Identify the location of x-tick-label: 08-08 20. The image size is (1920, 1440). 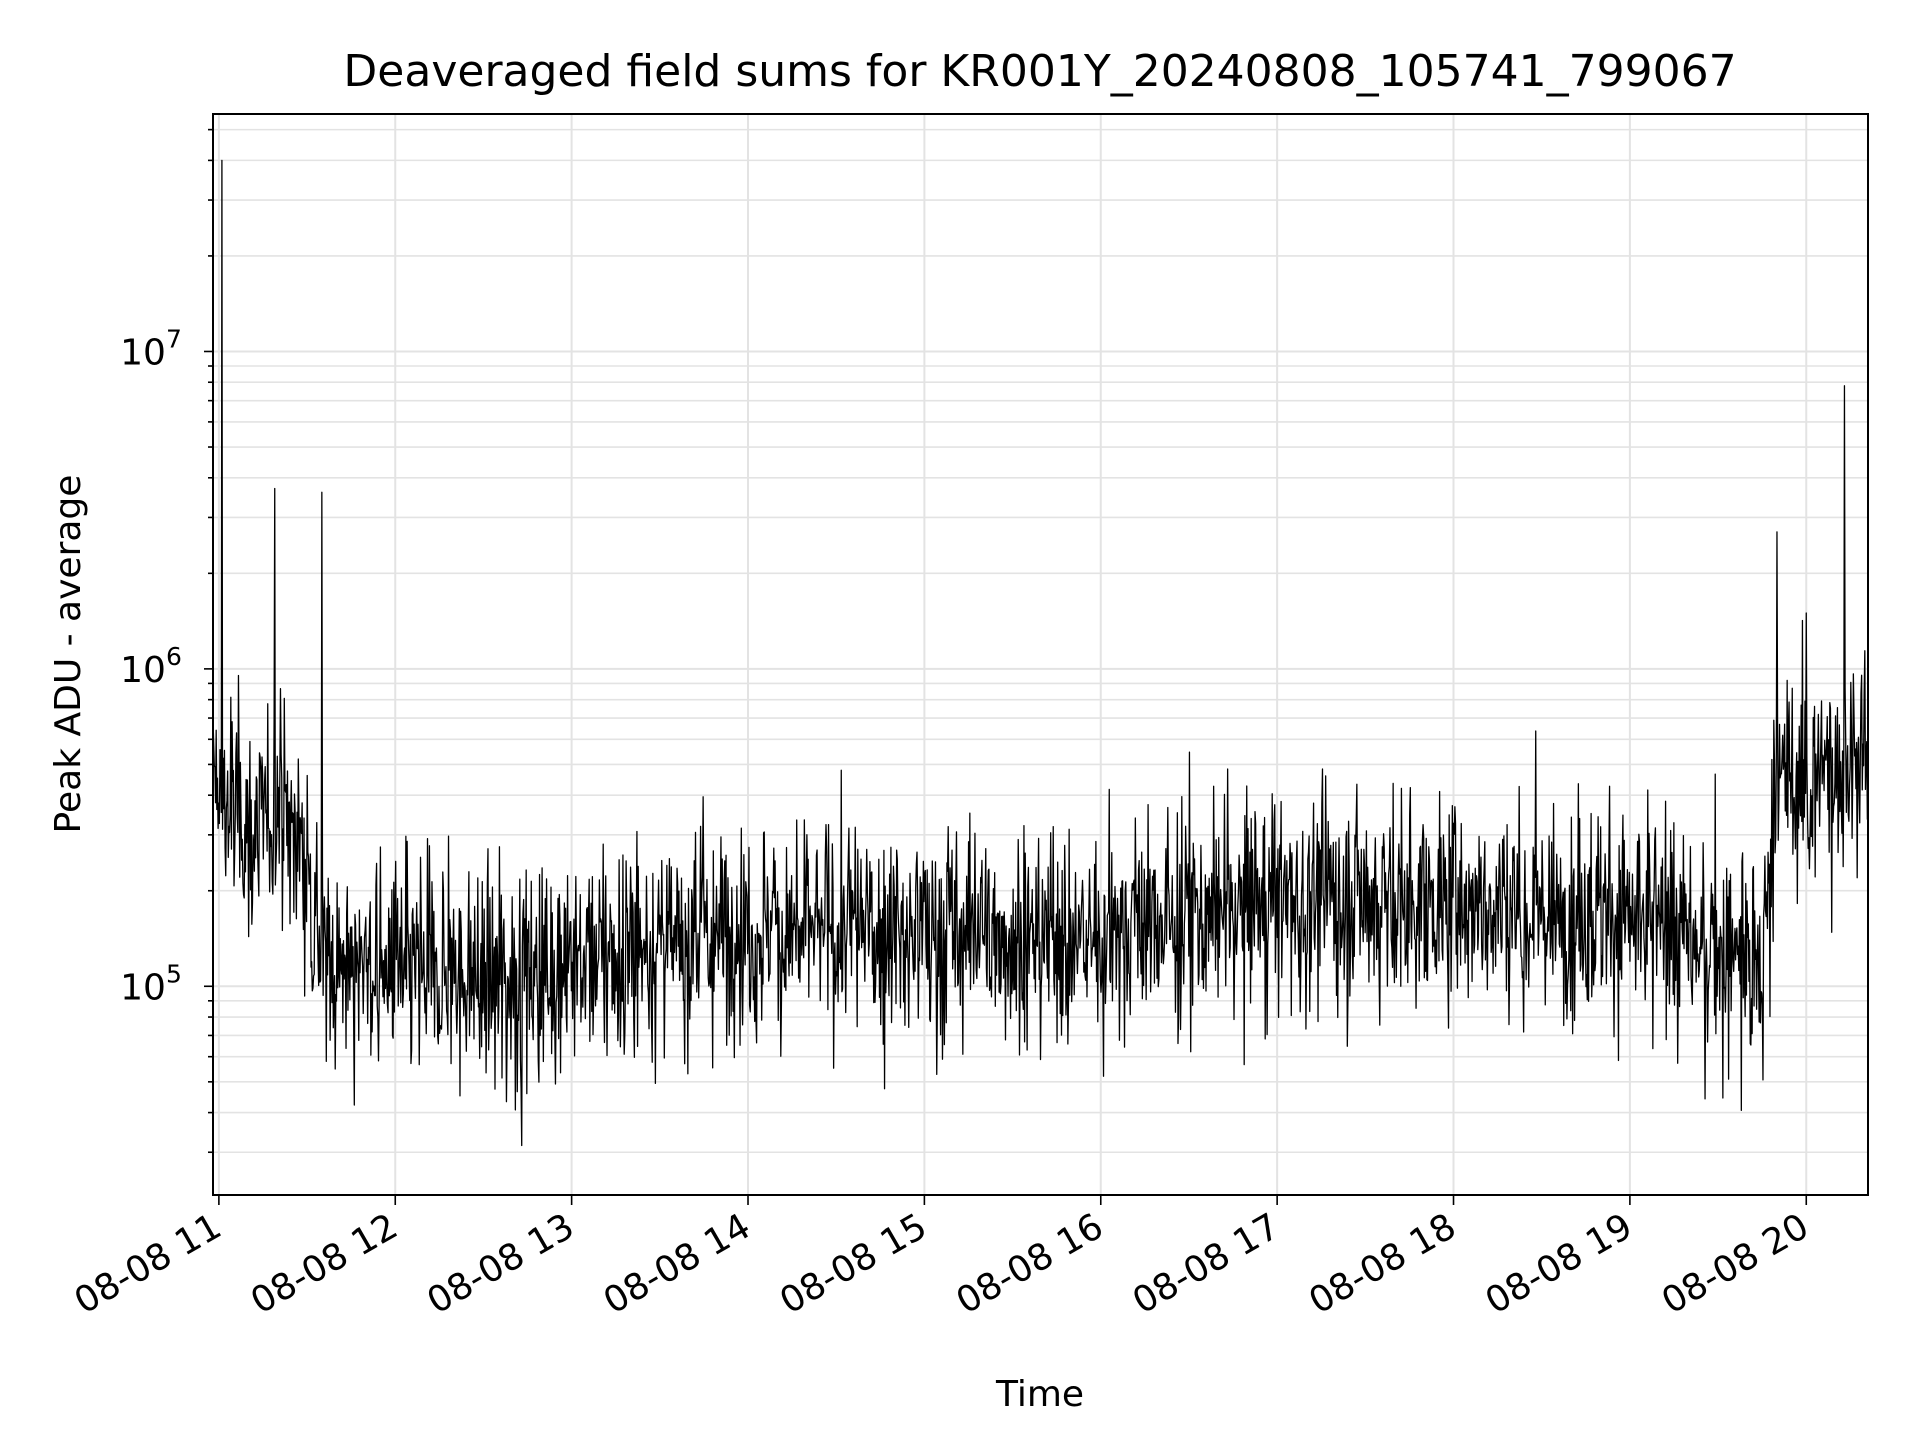
(1735, 1264).